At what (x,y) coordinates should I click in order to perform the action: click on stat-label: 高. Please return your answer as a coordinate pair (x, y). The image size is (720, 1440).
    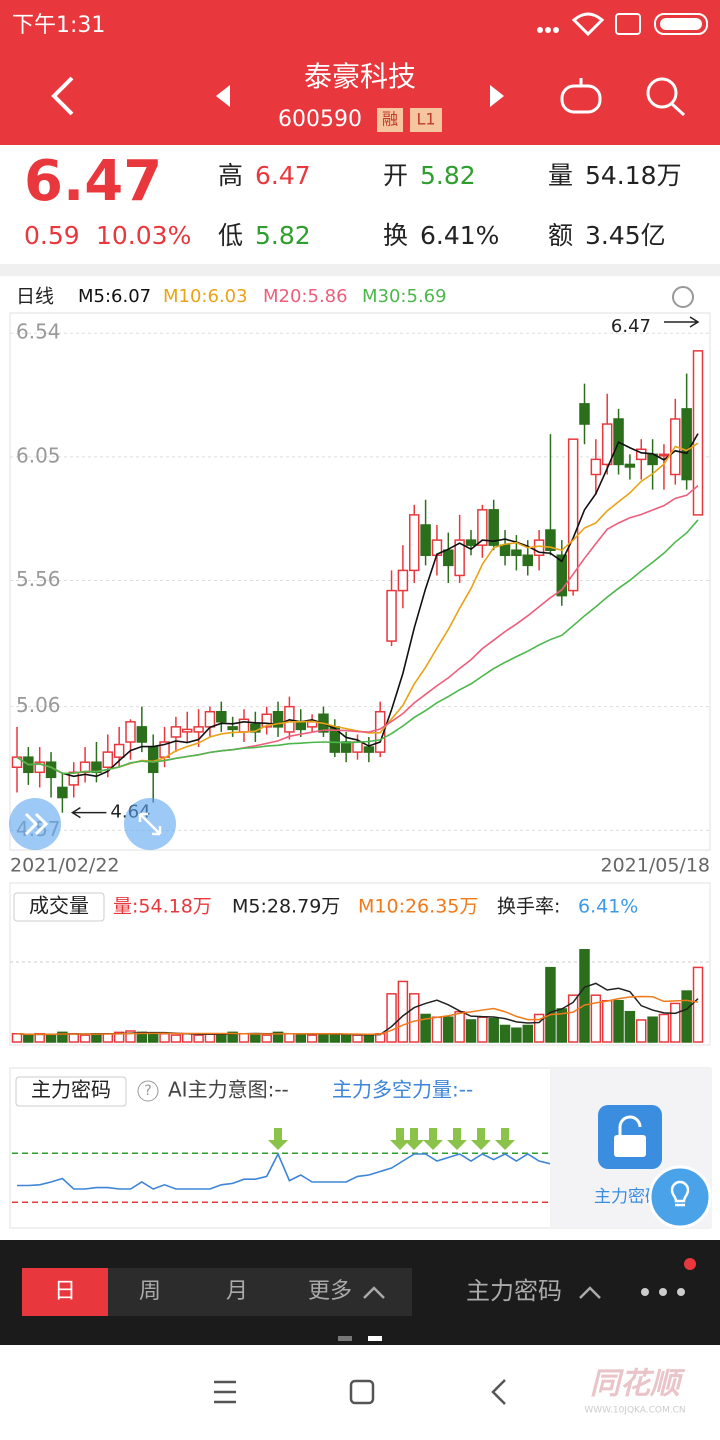
    Looking at the image, I should click on (230, 175).